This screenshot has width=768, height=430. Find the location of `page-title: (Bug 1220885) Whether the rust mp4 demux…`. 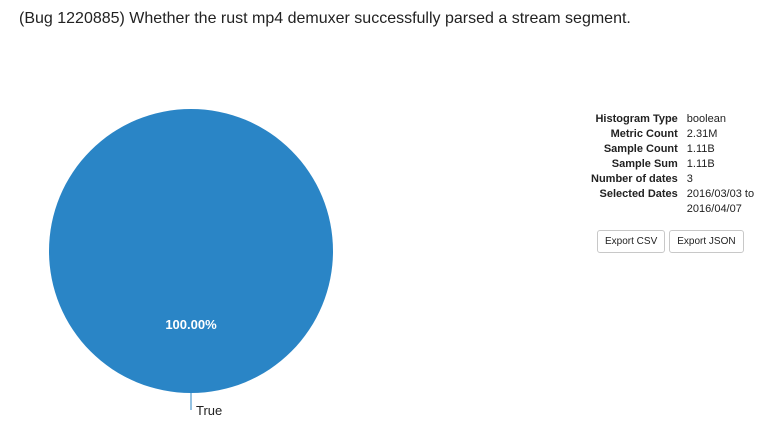

page-title: (Bug 1220885) Whether the rust mp4 demux… is located at coordinates (325, 18).